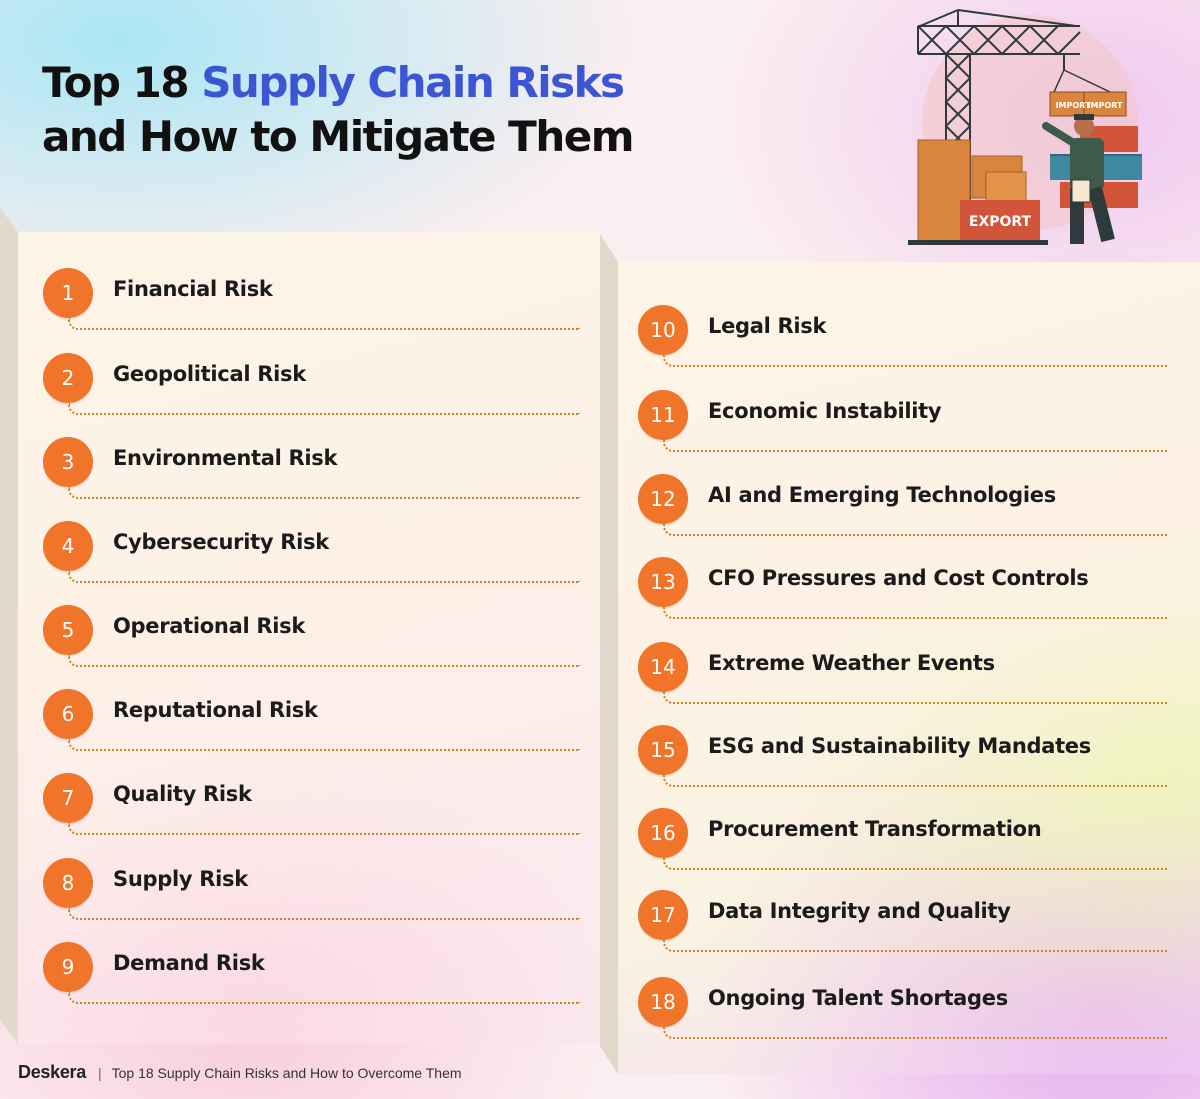 Image resolution: width=1200 pixels, height=1099 pixels. Describe the element at coordinates (68, 967) in the screenshot. I see `item-number-badge: 9` at that location.